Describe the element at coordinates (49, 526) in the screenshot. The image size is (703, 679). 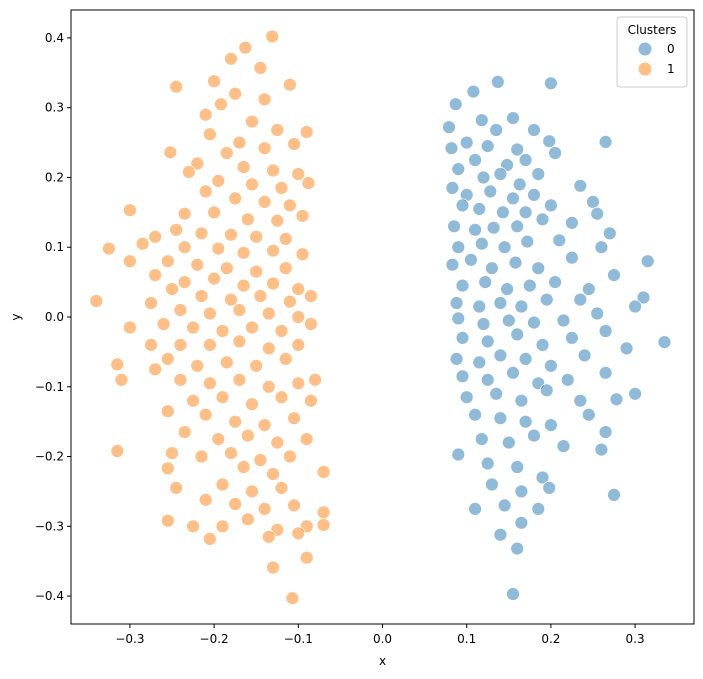
I see `y-tick-label: −0.3` at that location.